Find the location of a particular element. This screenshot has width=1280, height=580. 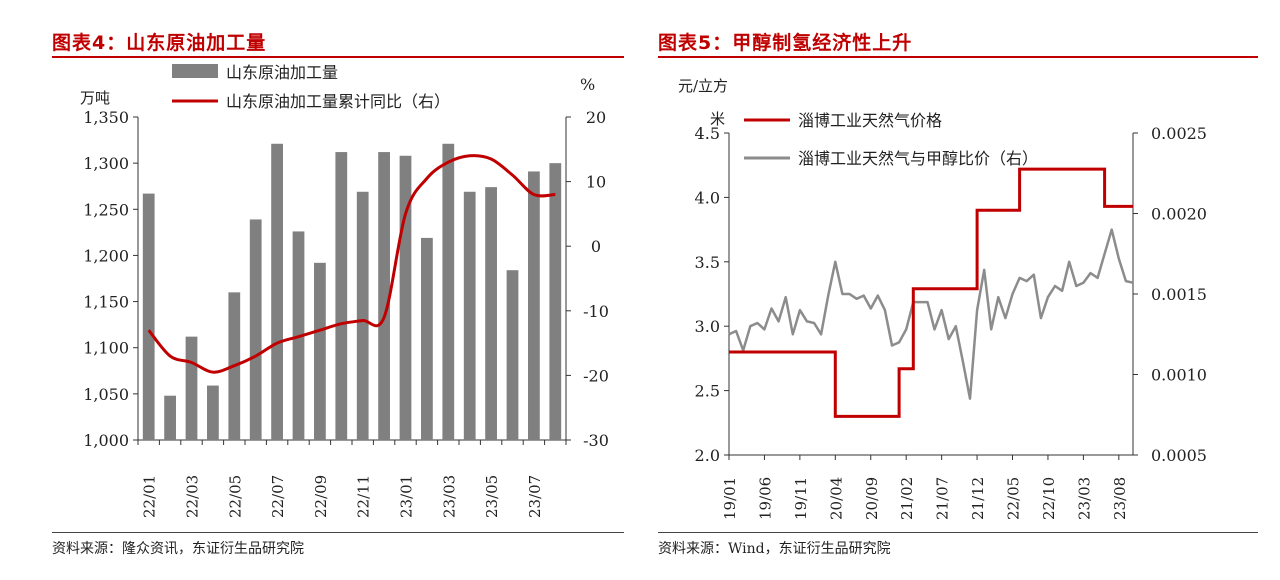

series-line-ratio is located at coordinates (931, 314).